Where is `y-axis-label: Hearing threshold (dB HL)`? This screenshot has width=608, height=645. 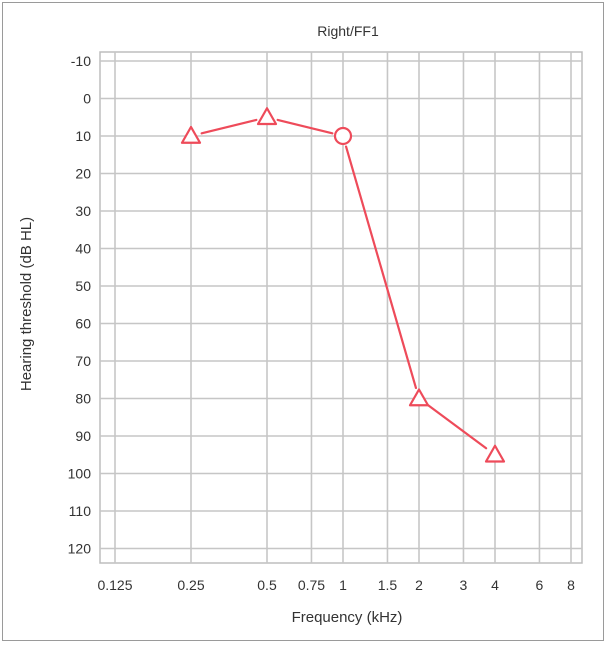
y-axis-label: Hearing threshold (dB HL) is located at coordinates (26, 304).